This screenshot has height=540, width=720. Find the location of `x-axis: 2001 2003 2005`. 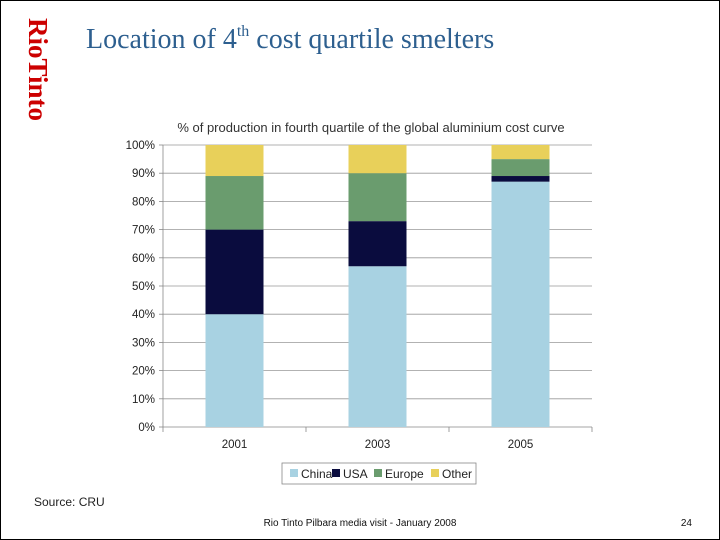

x-axis: 2001 2003 2005 is located at coordinates (377, 439).